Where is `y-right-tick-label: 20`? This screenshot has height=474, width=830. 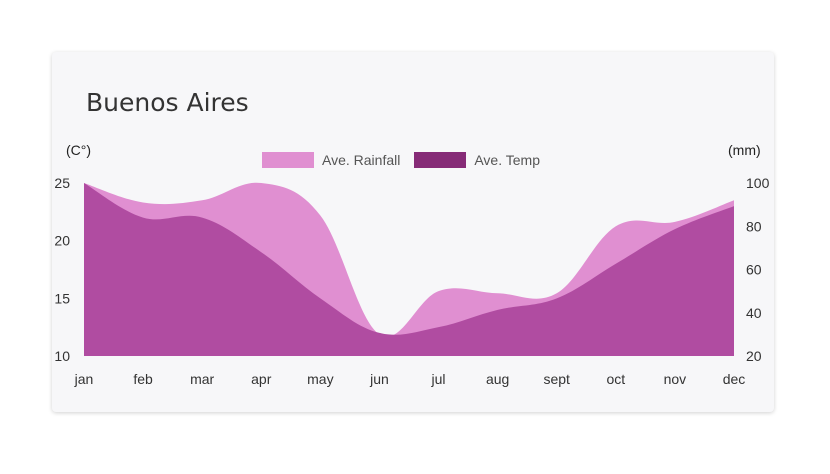 y-right-tick-label: 20 is located at coordinates (754, 356).